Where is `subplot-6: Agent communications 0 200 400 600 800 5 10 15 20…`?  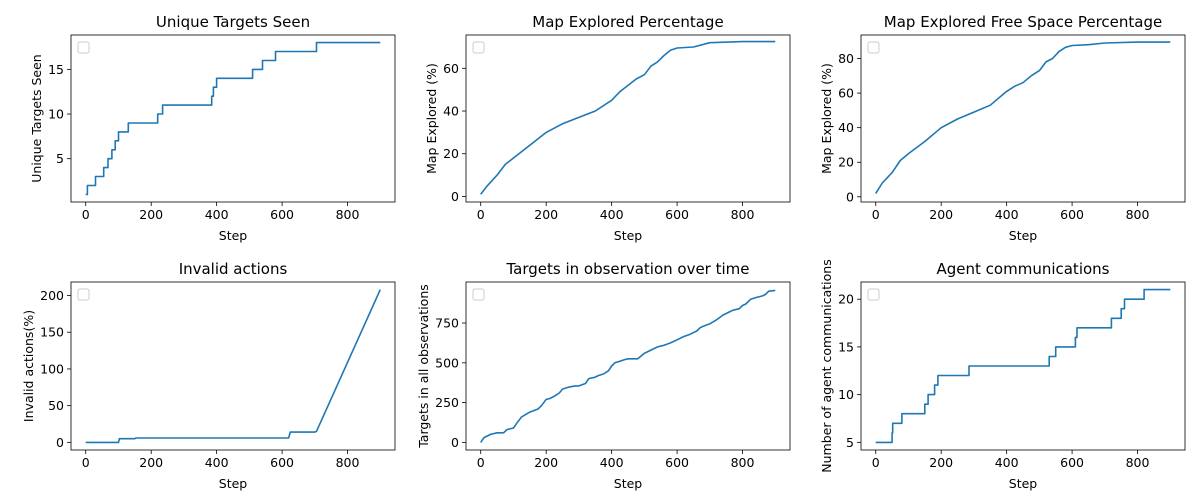
subplot-6: Agent communications 0 200 400 600 800 5 10 15 20… is located at coordinates (1002, 375).